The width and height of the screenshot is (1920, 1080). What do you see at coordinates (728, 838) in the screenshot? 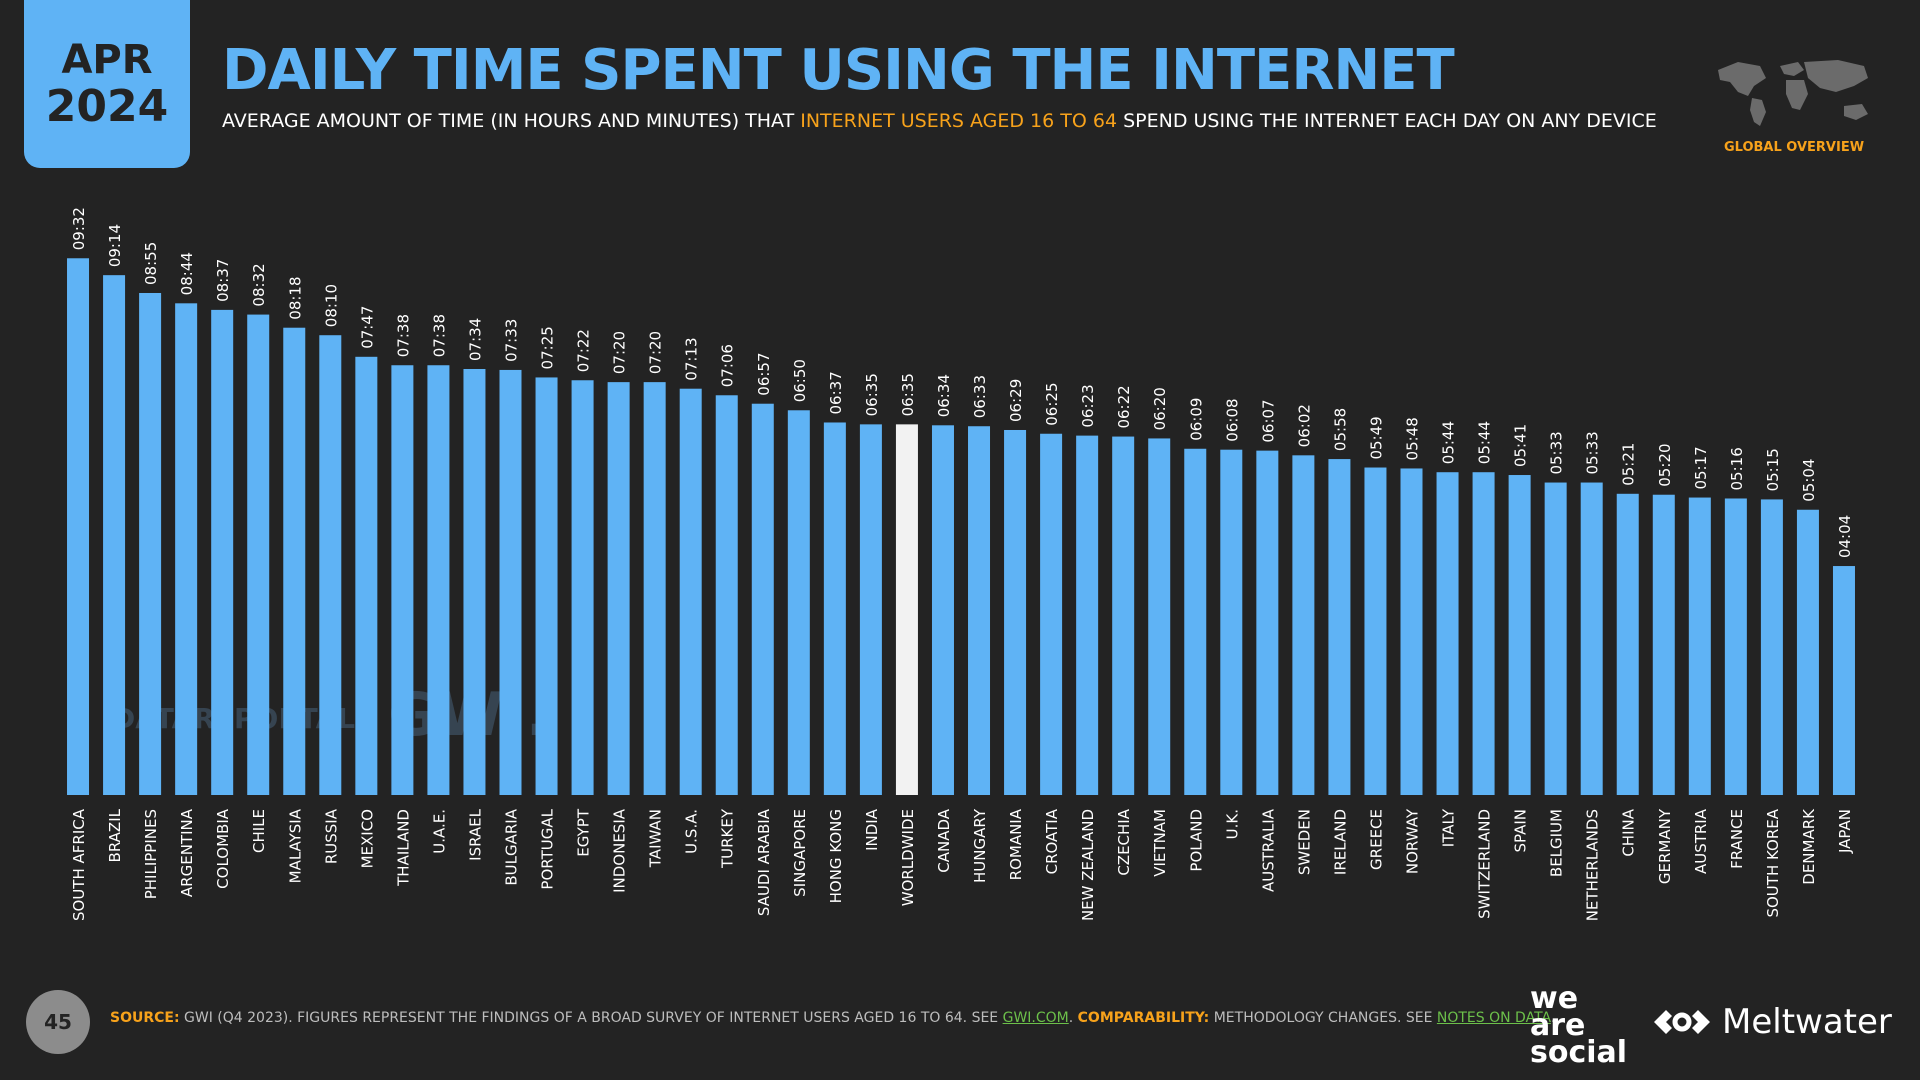
I see `category-label: TURKEY` at bounding box center [728, 838].